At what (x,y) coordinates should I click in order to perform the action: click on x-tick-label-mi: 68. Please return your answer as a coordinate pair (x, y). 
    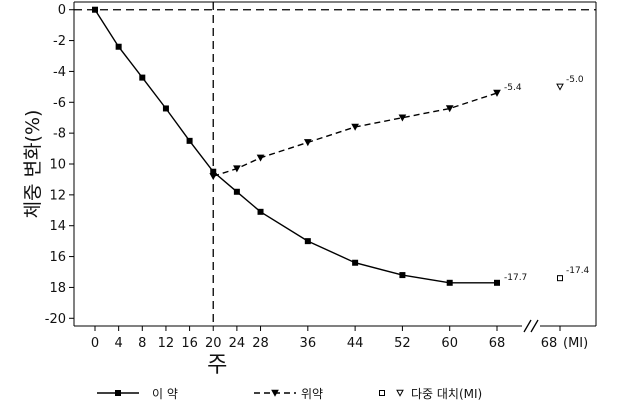
    Looking at the image, I should click on (549, 343).